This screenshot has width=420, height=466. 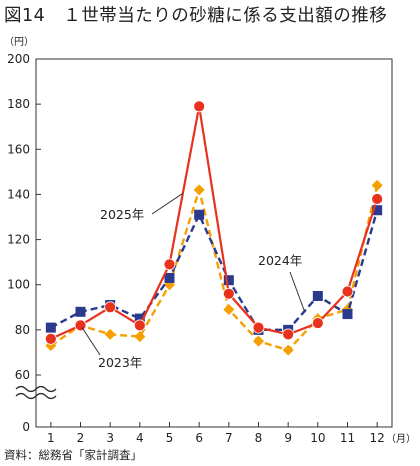 What do you see at coordinates (347, 438) in the screenshot?
I see `x-tick-label: 11` at bounding box center [347, 438].